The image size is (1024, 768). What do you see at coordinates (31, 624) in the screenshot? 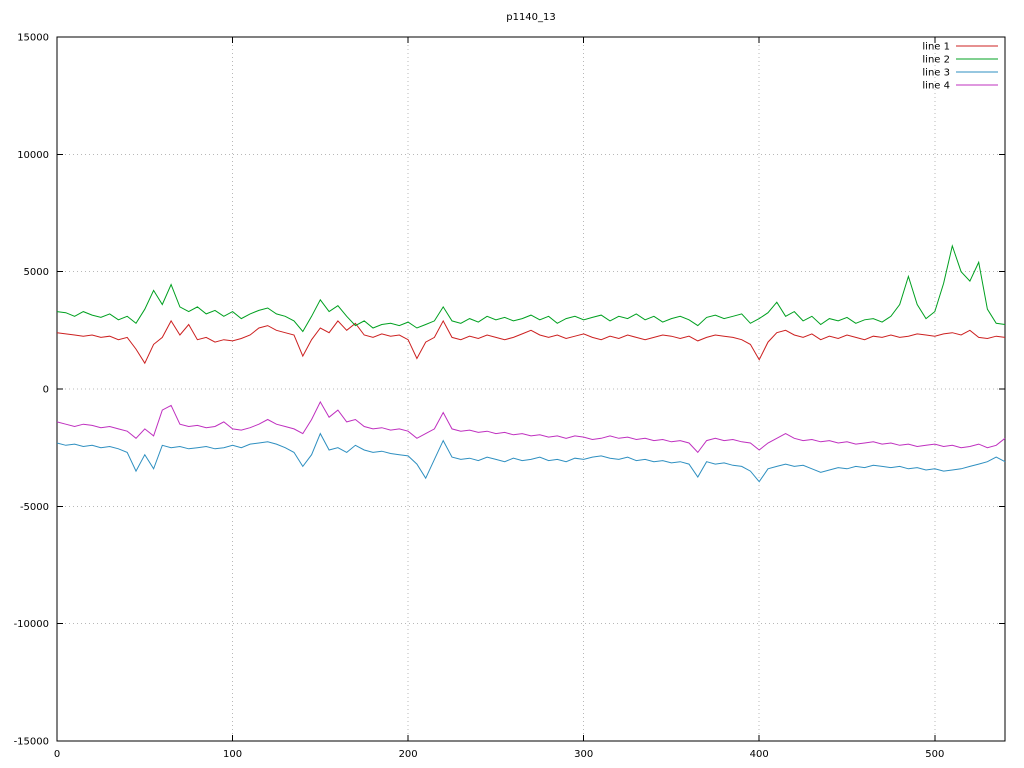
I see `y-tick-label: -10000` at bounding box center [31, 624].